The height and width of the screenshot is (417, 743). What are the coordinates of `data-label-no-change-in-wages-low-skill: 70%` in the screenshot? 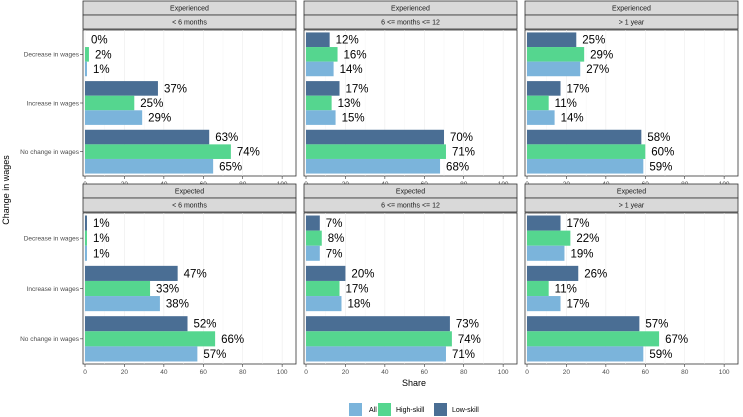 It's located at (461, 138).